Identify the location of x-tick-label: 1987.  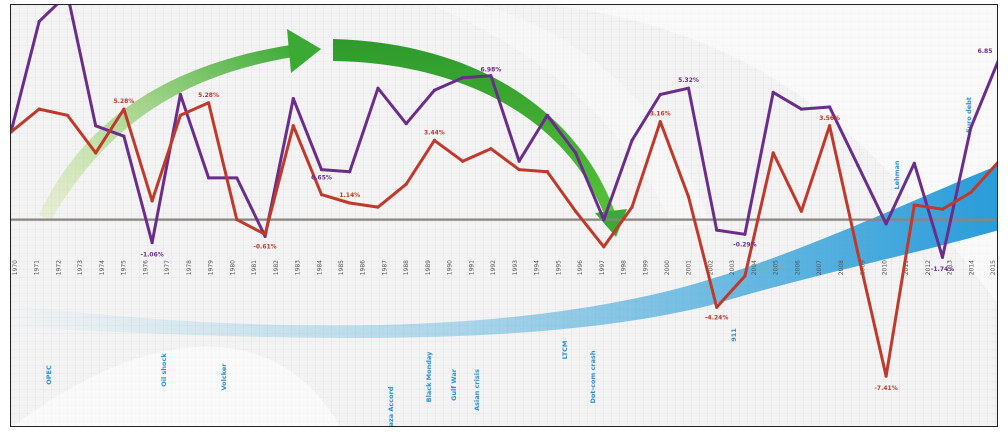
(384, 267).